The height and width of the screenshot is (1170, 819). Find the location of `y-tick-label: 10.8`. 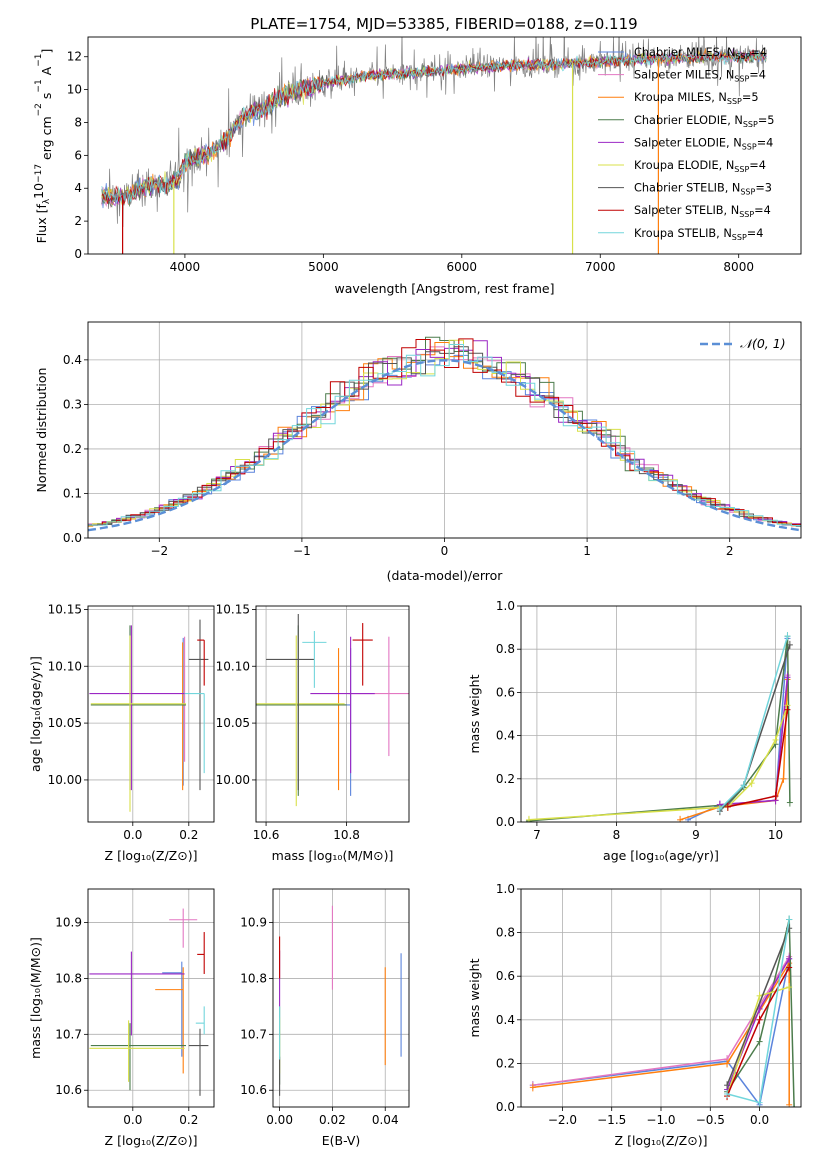

y-tick-label: 10.8 is located at coordinates (253, 978).